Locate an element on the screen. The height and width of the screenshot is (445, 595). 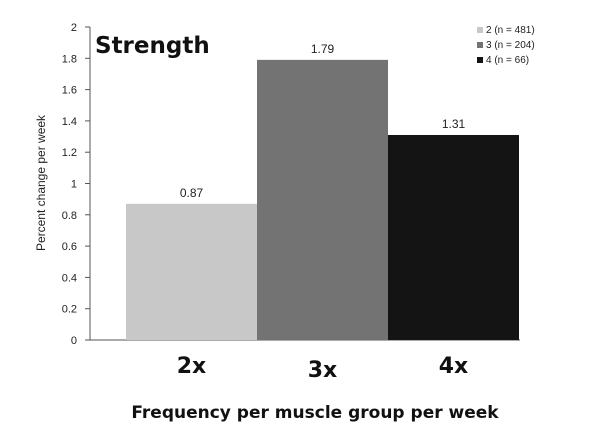
data-label: 1.79 is located at coordinates (323, 49).